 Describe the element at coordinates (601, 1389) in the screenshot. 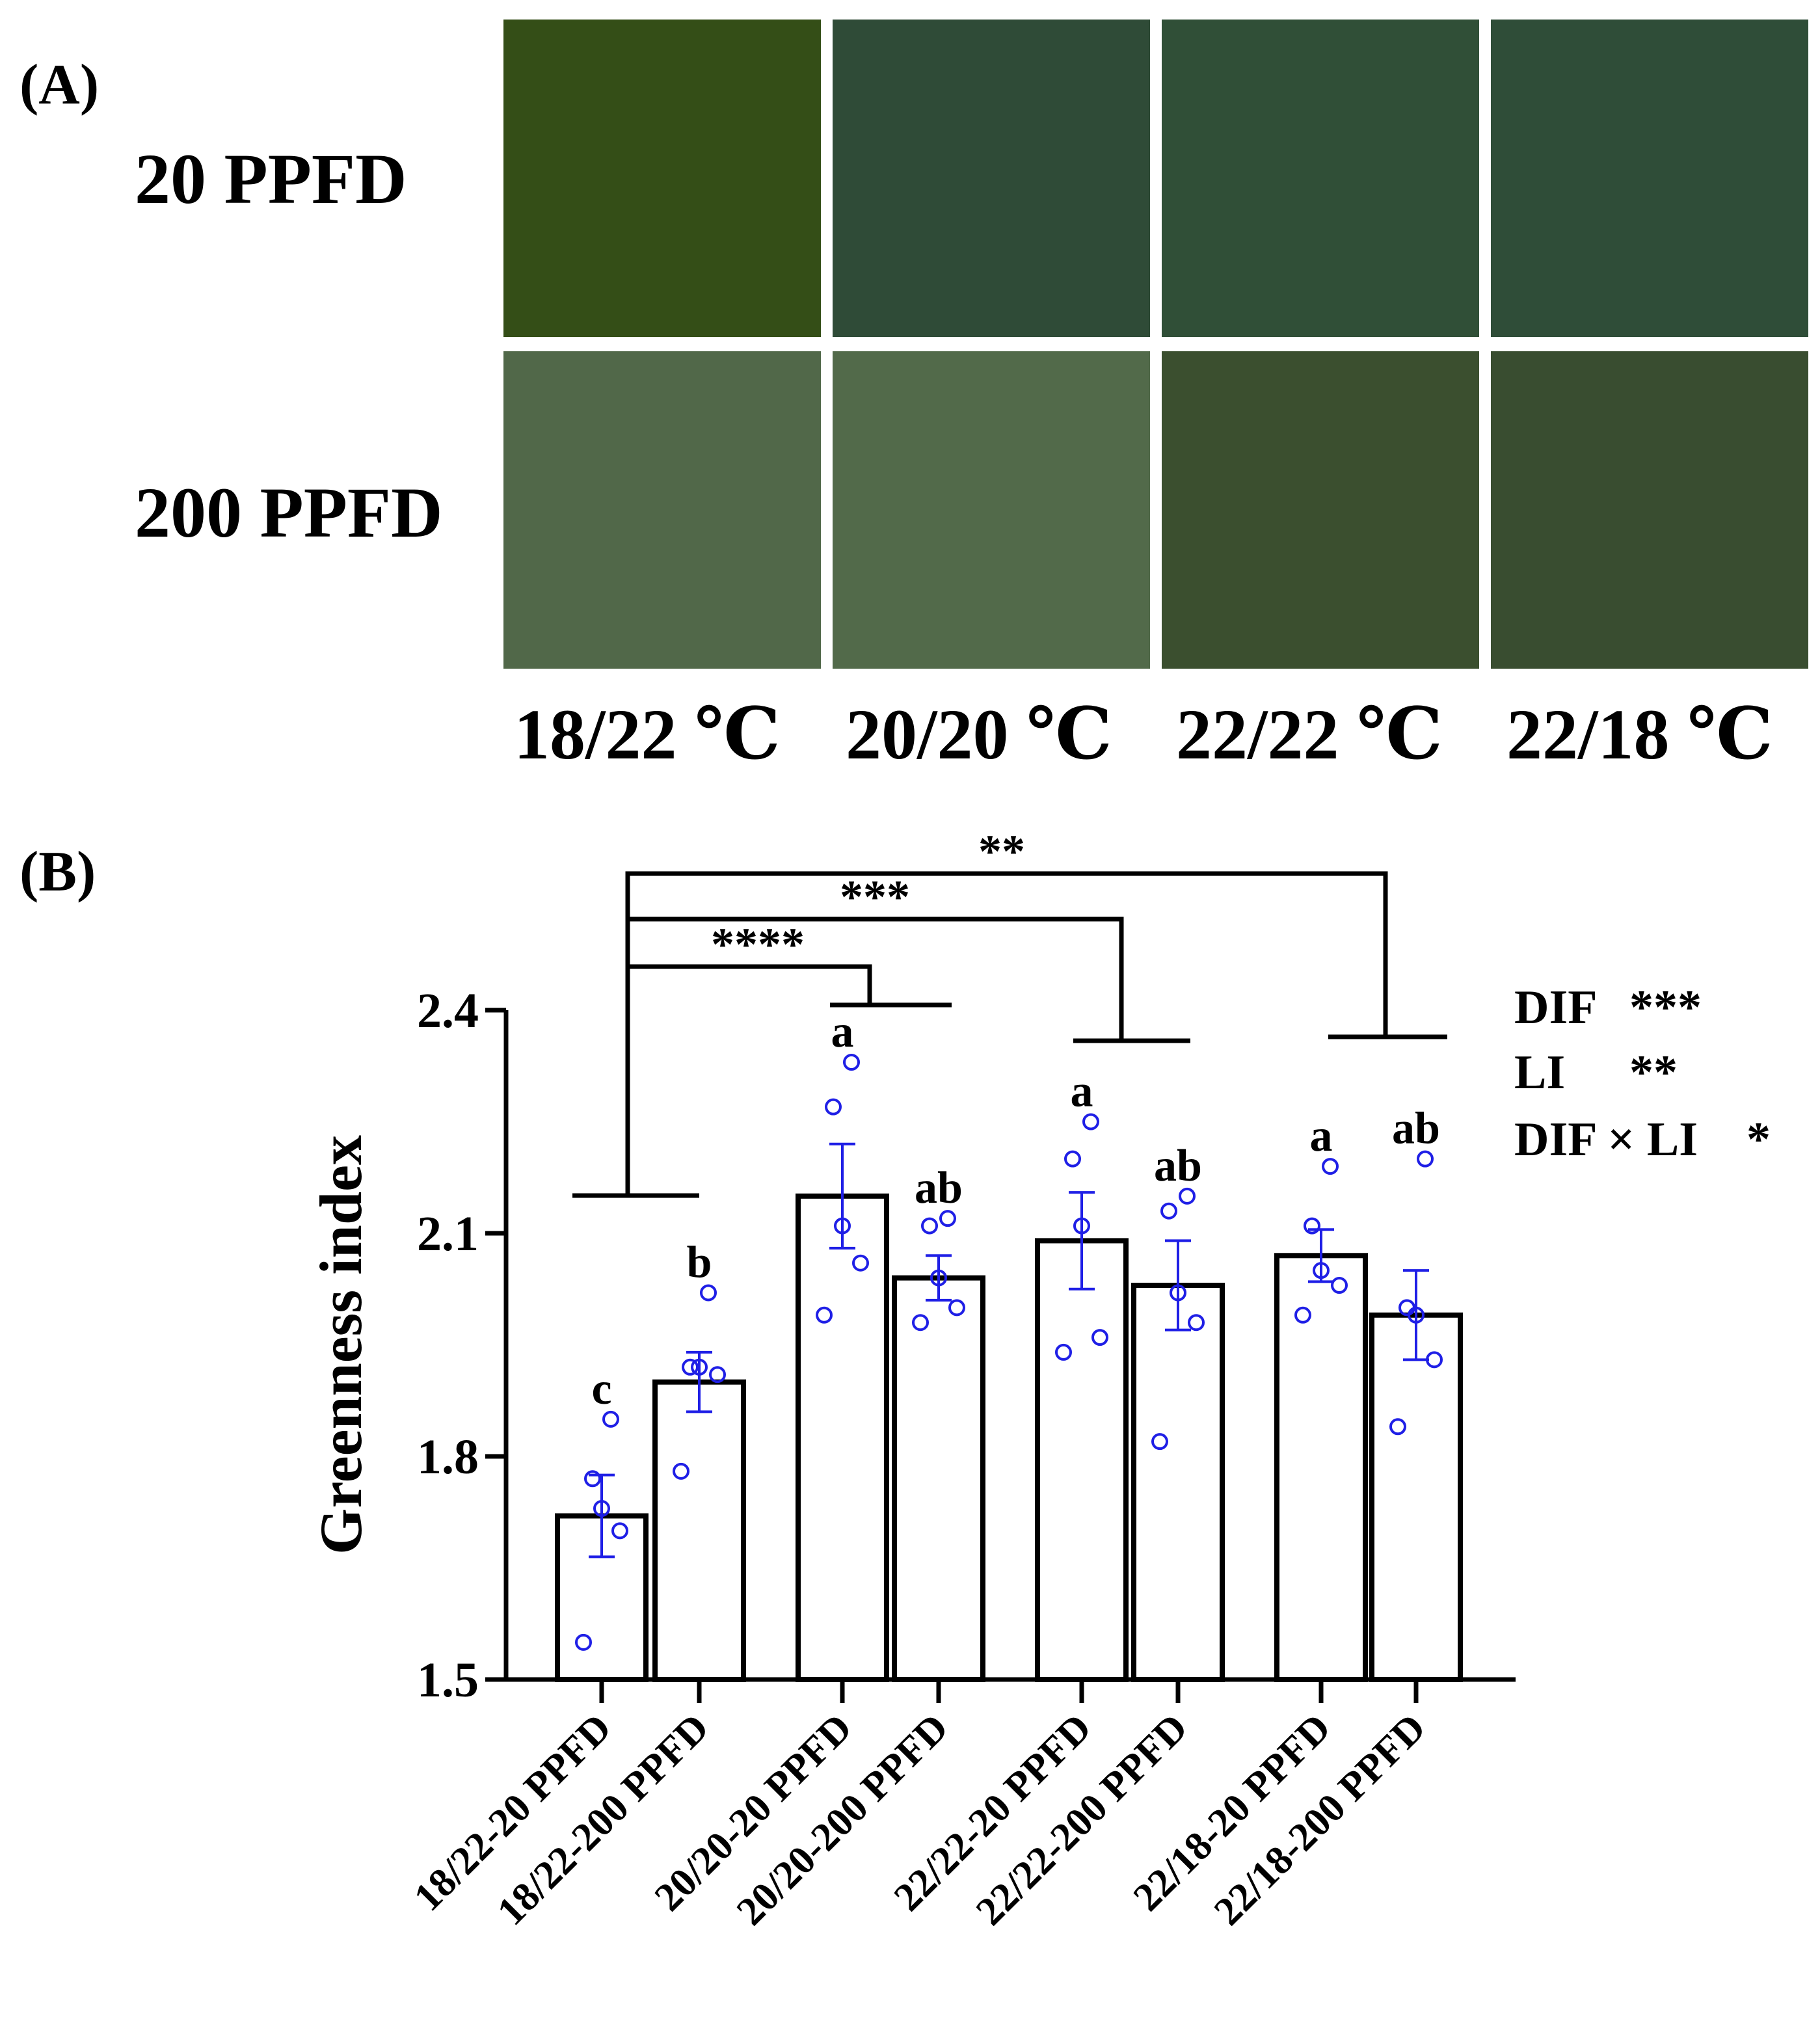

I see `significance-letter: c` at that location.